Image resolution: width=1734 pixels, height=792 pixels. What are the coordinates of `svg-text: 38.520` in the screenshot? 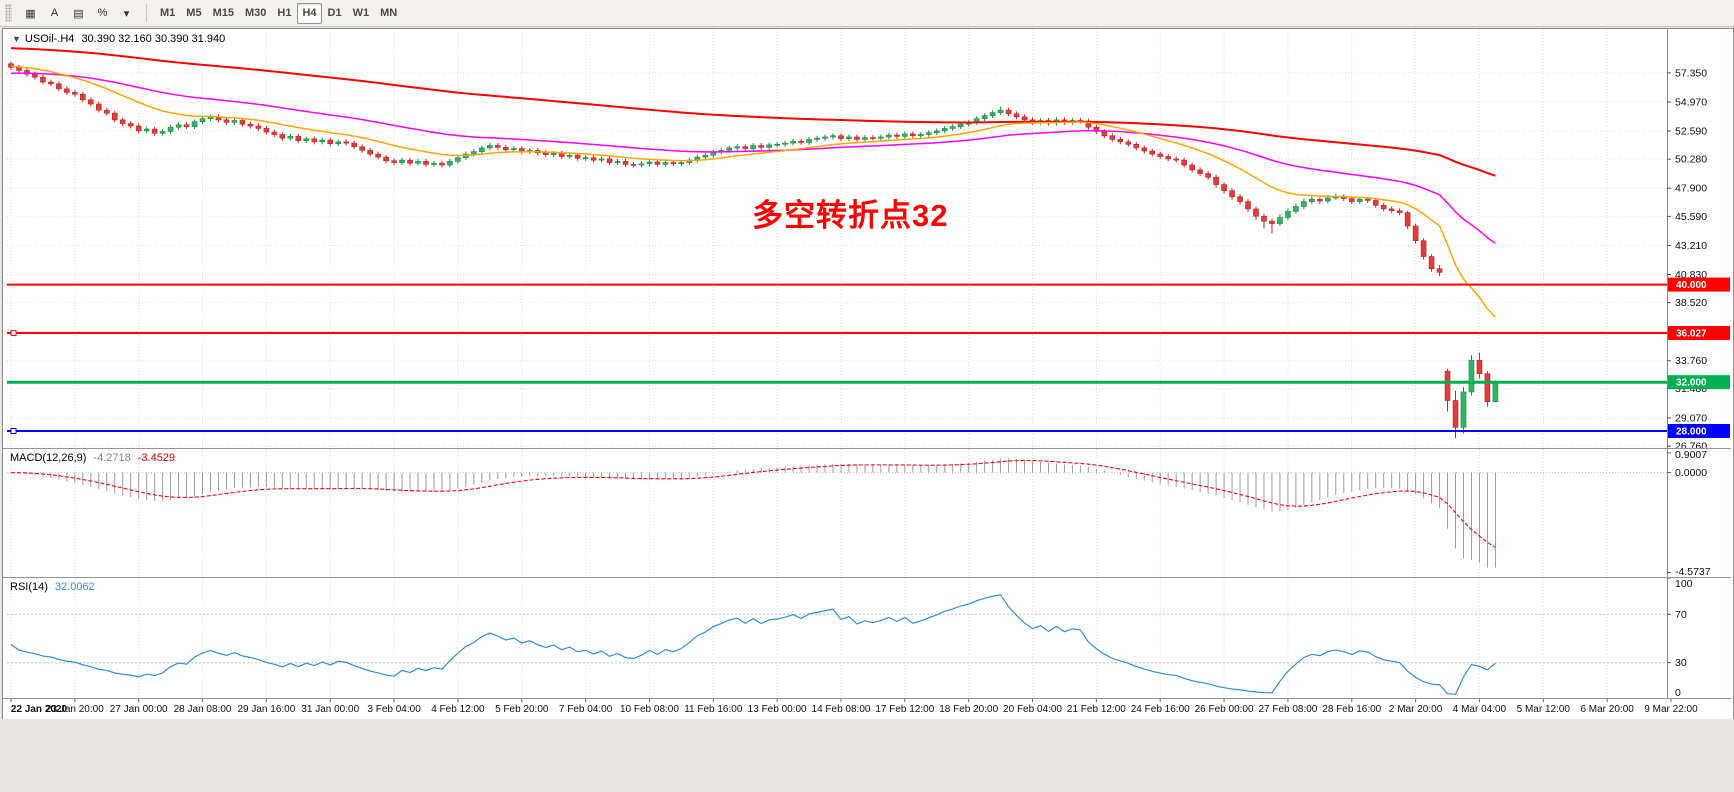 It's located at (1691, 303).